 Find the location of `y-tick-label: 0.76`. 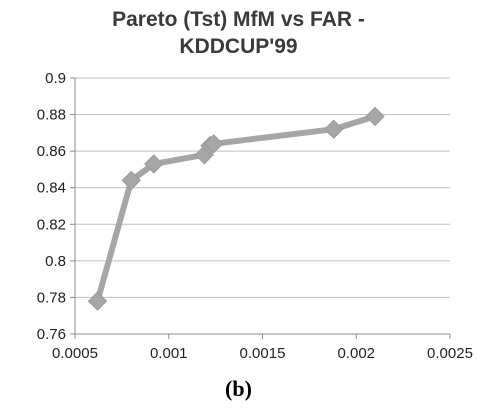

y-tick-label: 0.76 is located at coordinates (51, 334).